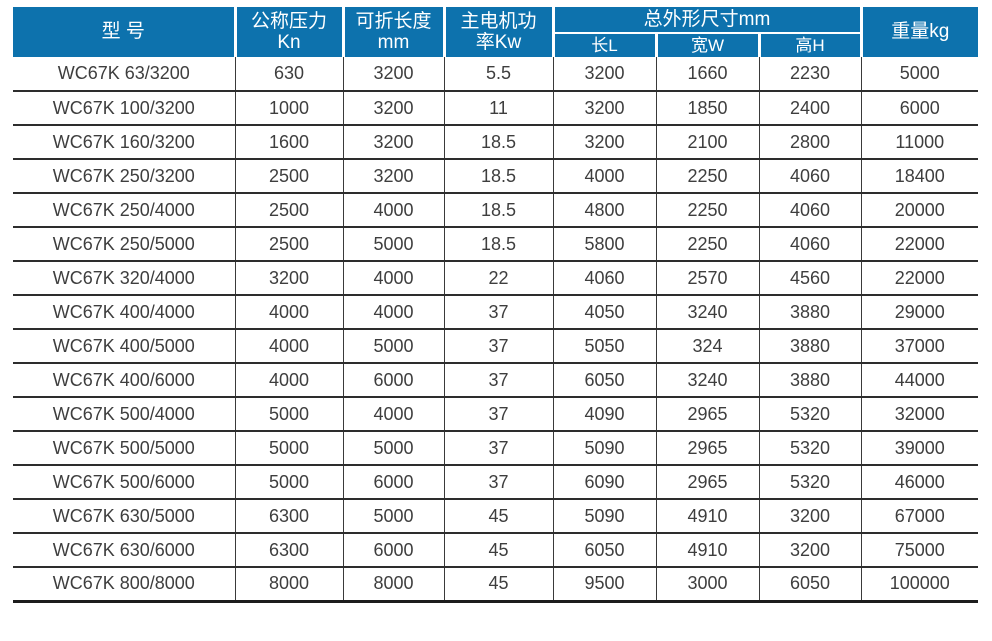  Describe the element at coordinates (288, 108) in the screenshot. I see `pressure-cell: 1000` at that location.